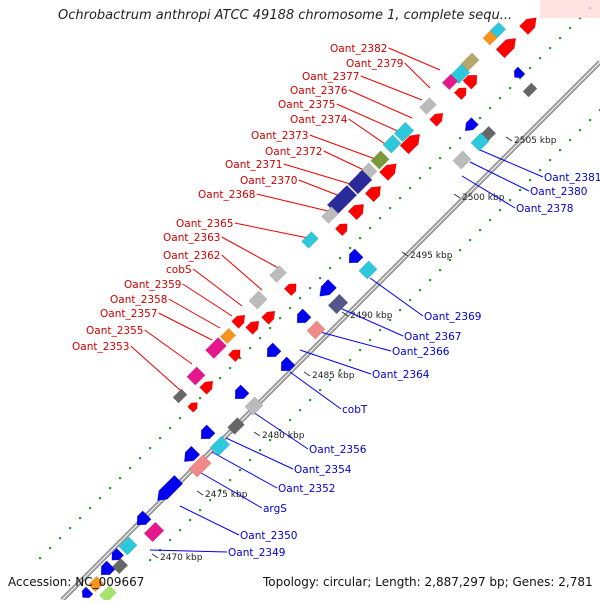 This screenshot has width=600, height=604. I want to click on gene-label-left: Oant_2376, so click(319, 91).